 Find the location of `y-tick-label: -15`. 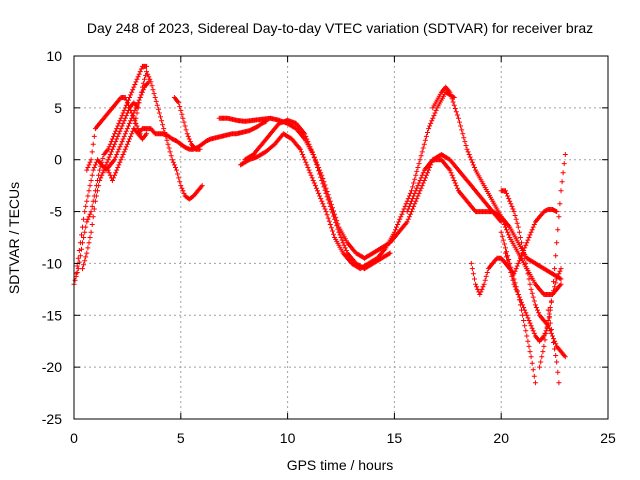

y-tick-label: -15 is located at coordinates (52, 315).